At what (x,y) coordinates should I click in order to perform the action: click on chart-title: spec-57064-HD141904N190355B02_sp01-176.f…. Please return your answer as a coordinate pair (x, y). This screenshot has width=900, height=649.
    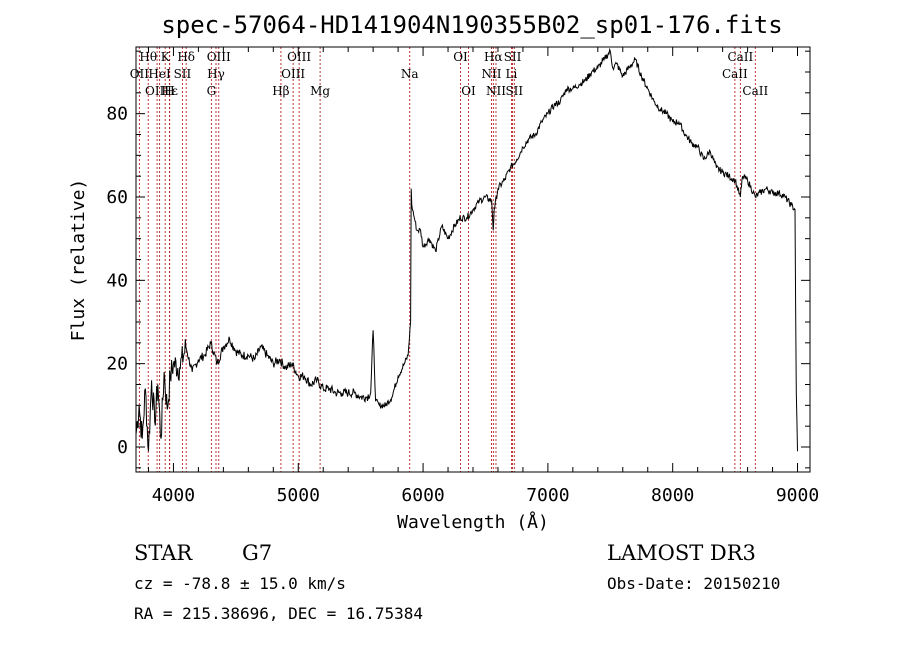
    Looking at the image, I should click on (471, 25).